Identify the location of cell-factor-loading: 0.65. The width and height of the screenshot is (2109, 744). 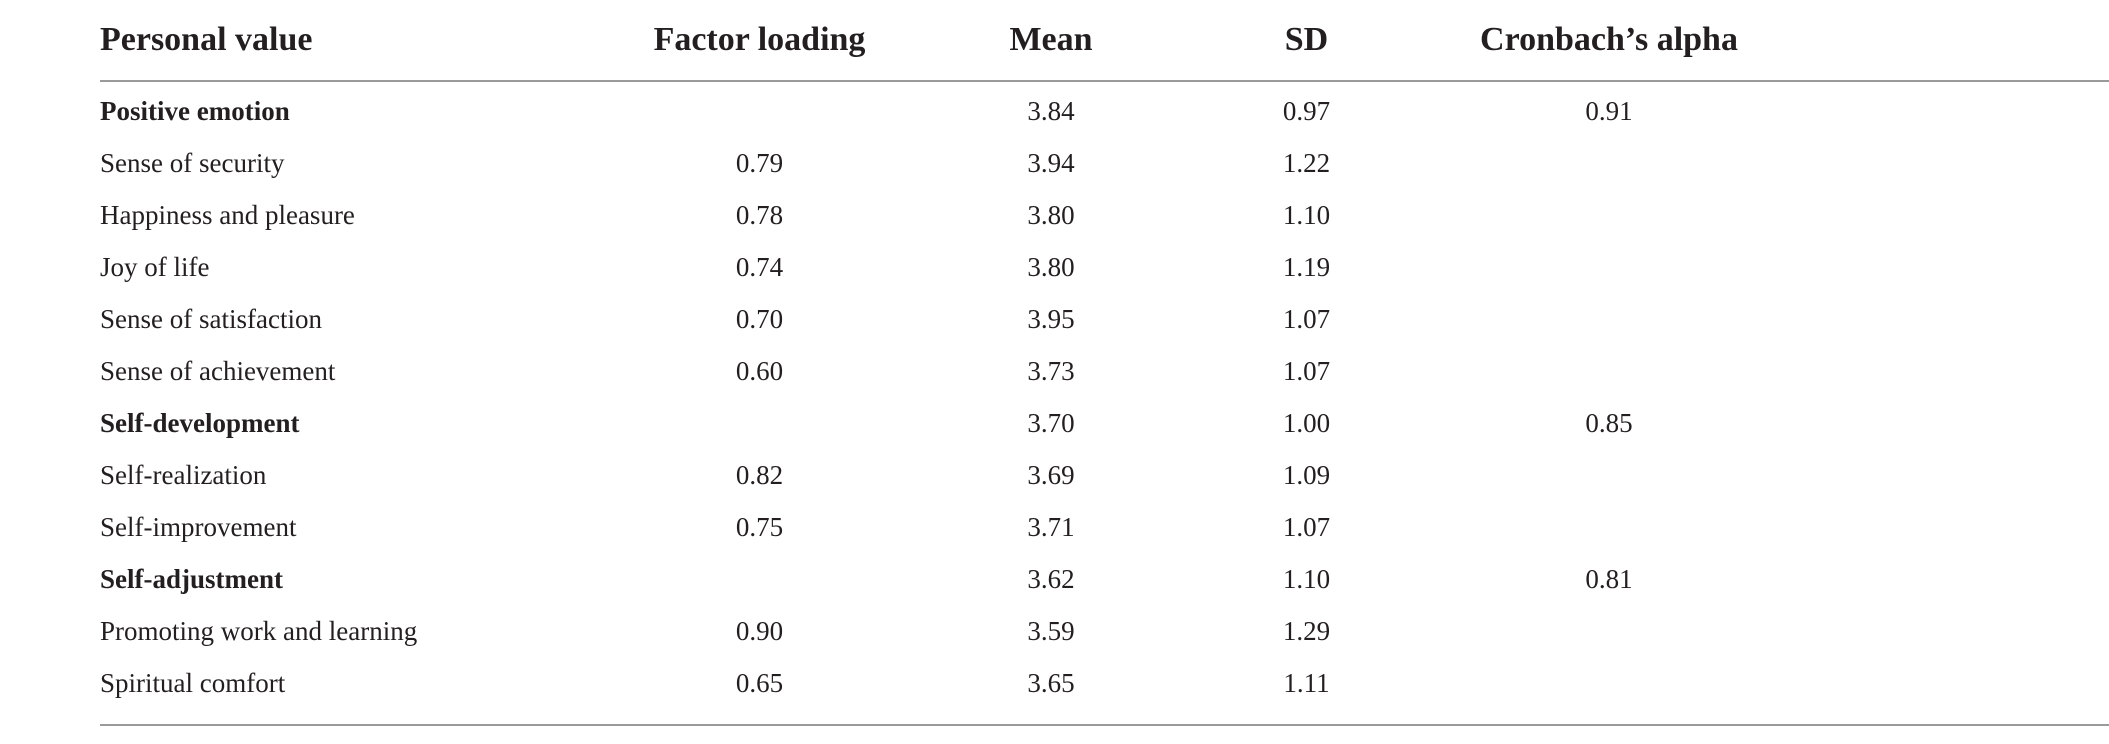
(759, 682).